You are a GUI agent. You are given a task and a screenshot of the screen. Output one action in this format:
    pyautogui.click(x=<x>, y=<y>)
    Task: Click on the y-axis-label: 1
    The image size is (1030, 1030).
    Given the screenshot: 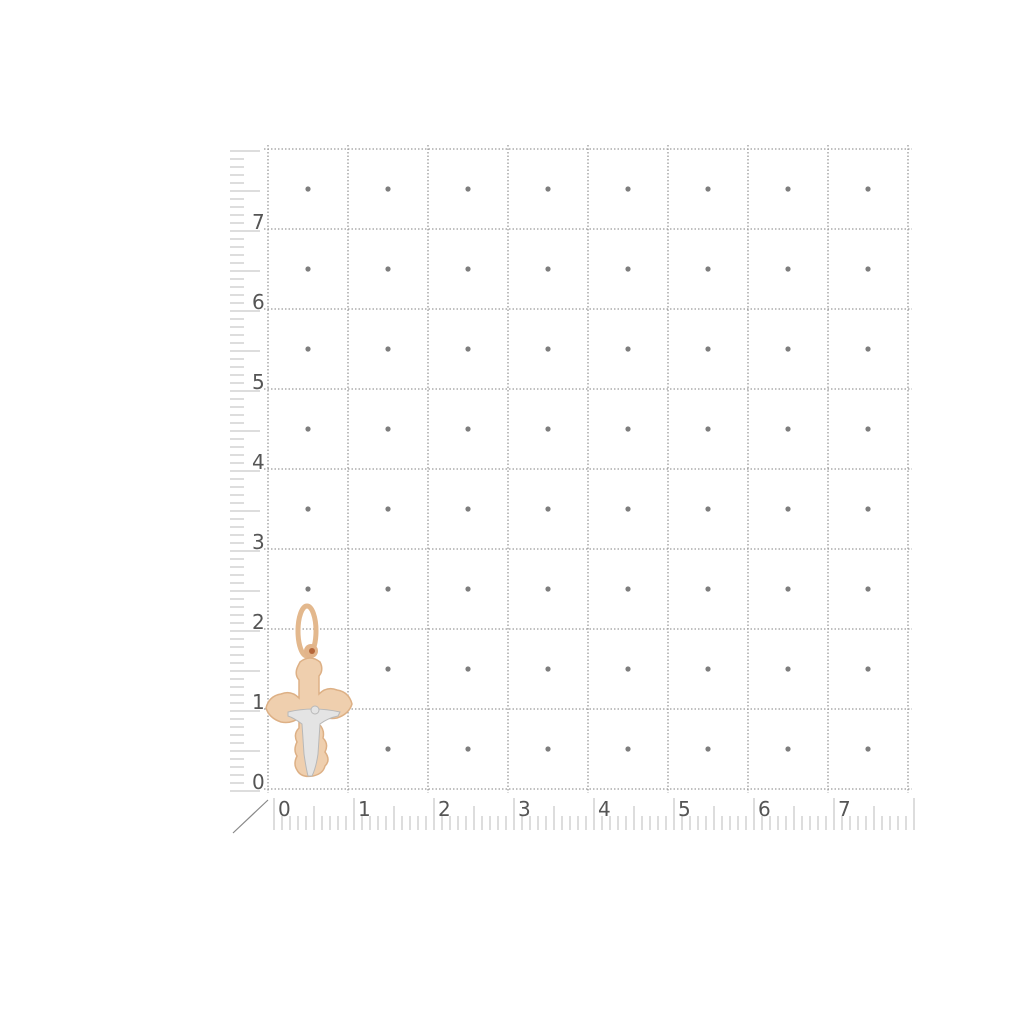 What is the action you would take?
    pyautogui.click(x=258, y=702)
    